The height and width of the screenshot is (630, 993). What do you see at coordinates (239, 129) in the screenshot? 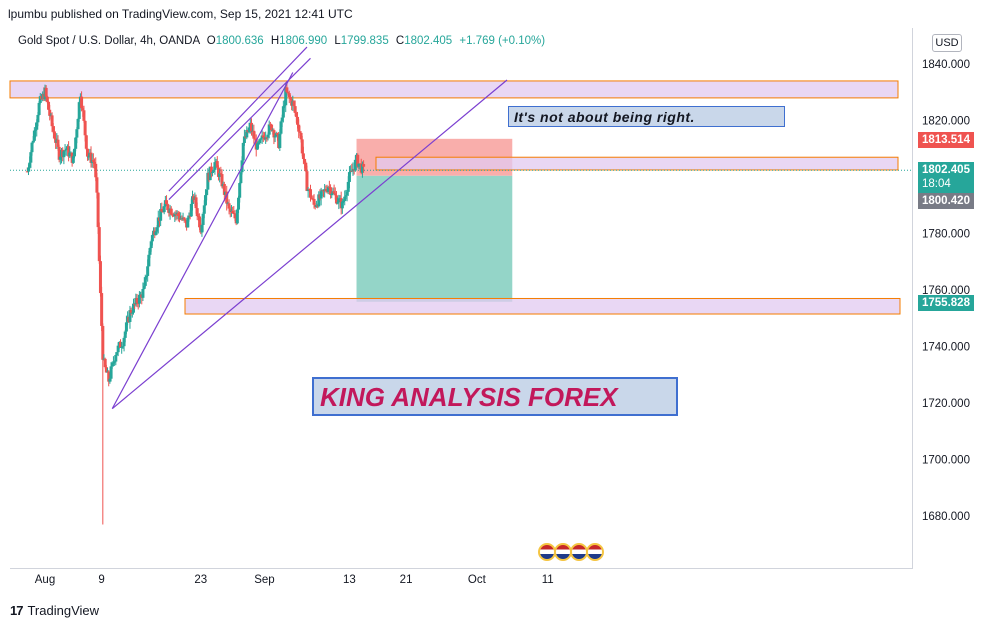
I see `trendline` at bounding box center [239, 129].